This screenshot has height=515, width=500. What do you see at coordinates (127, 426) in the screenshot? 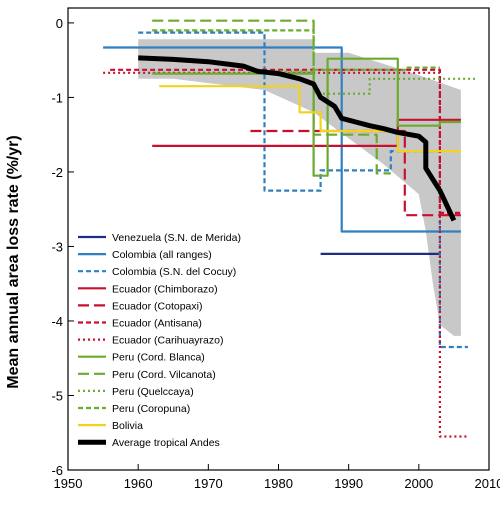
I see `legend-label-11: Bolivia` at bounding box center [127, 426].